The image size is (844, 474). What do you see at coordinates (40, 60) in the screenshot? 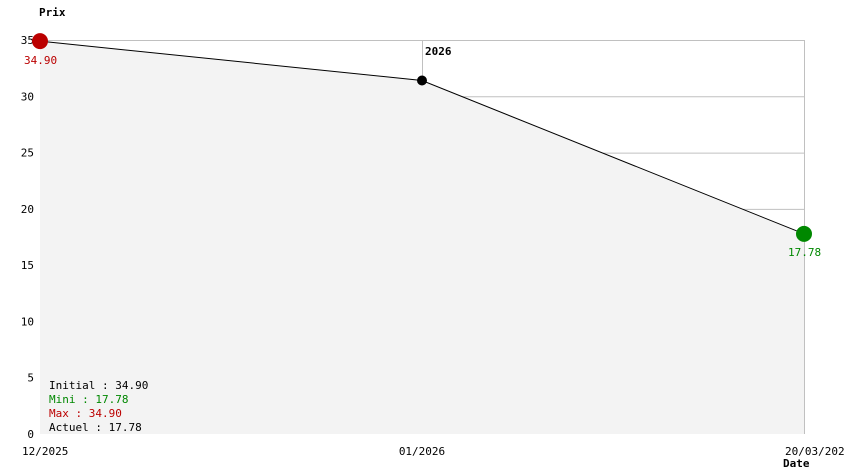
I see `max-value-label: 34.90` at bounding box center [40, 60].